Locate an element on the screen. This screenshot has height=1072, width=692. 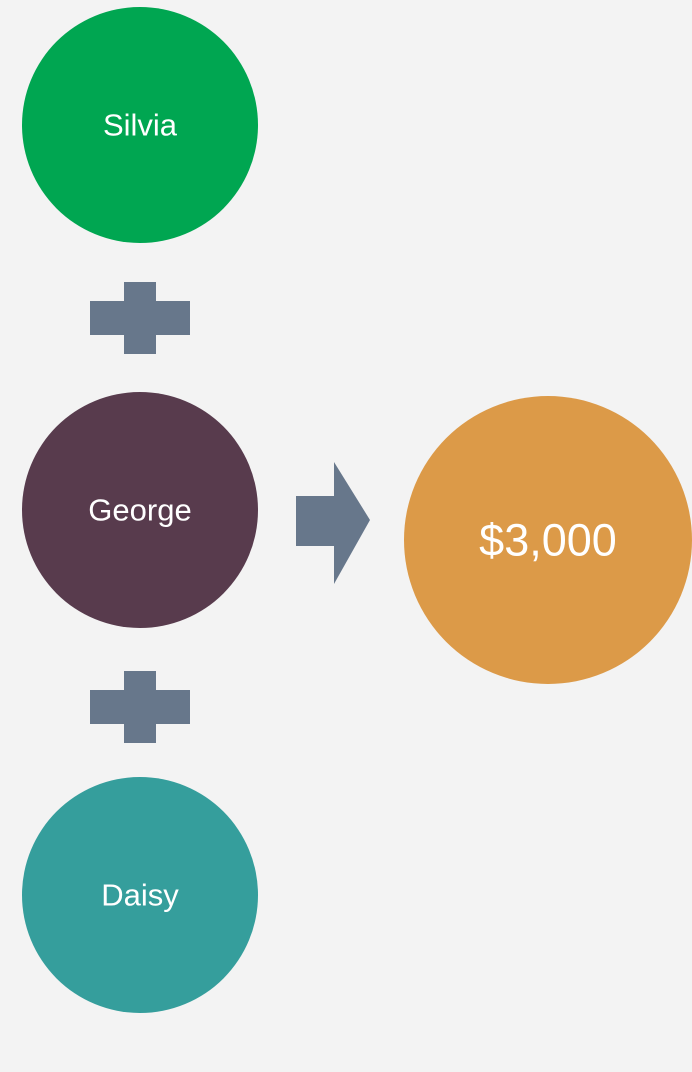
node-label: Daisy is located at coordinates (140, 895).